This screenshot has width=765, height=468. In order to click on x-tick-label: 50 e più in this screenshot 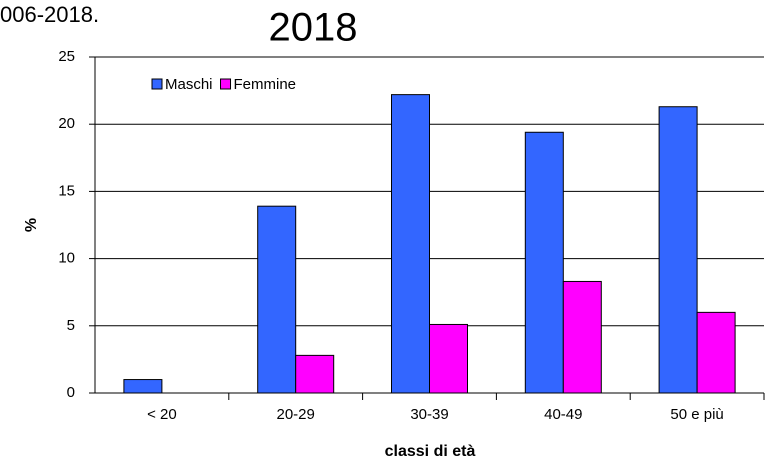, I will do `click(696, 414)`.